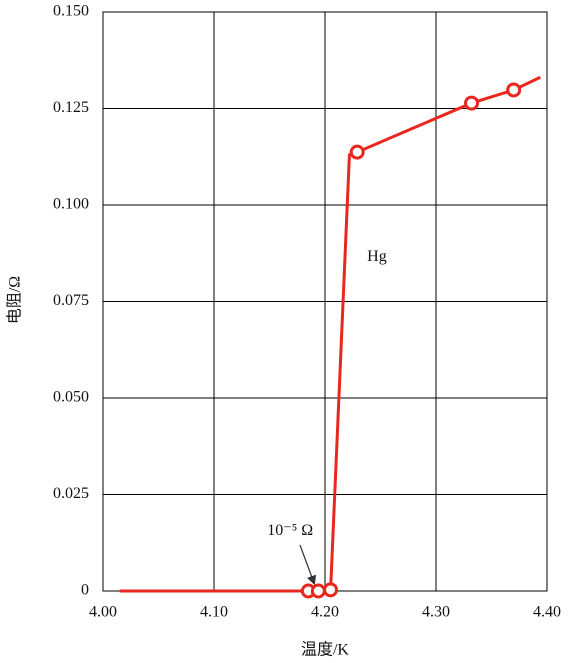  I want to click on y-tick-label: 0, so click(85, 590).